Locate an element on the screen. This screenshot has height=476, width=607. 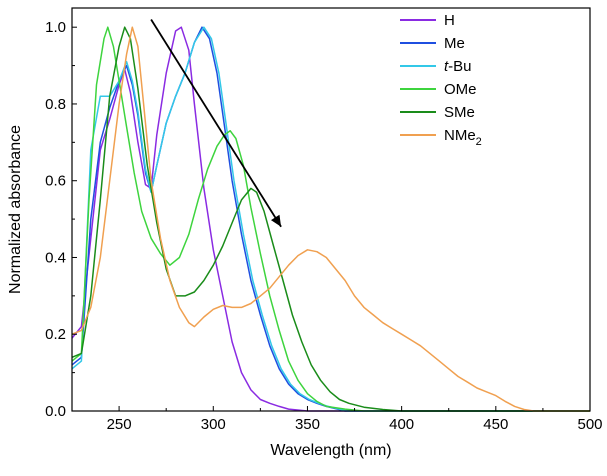
x-tick-label: 400 is located at coordinates (401, 424).